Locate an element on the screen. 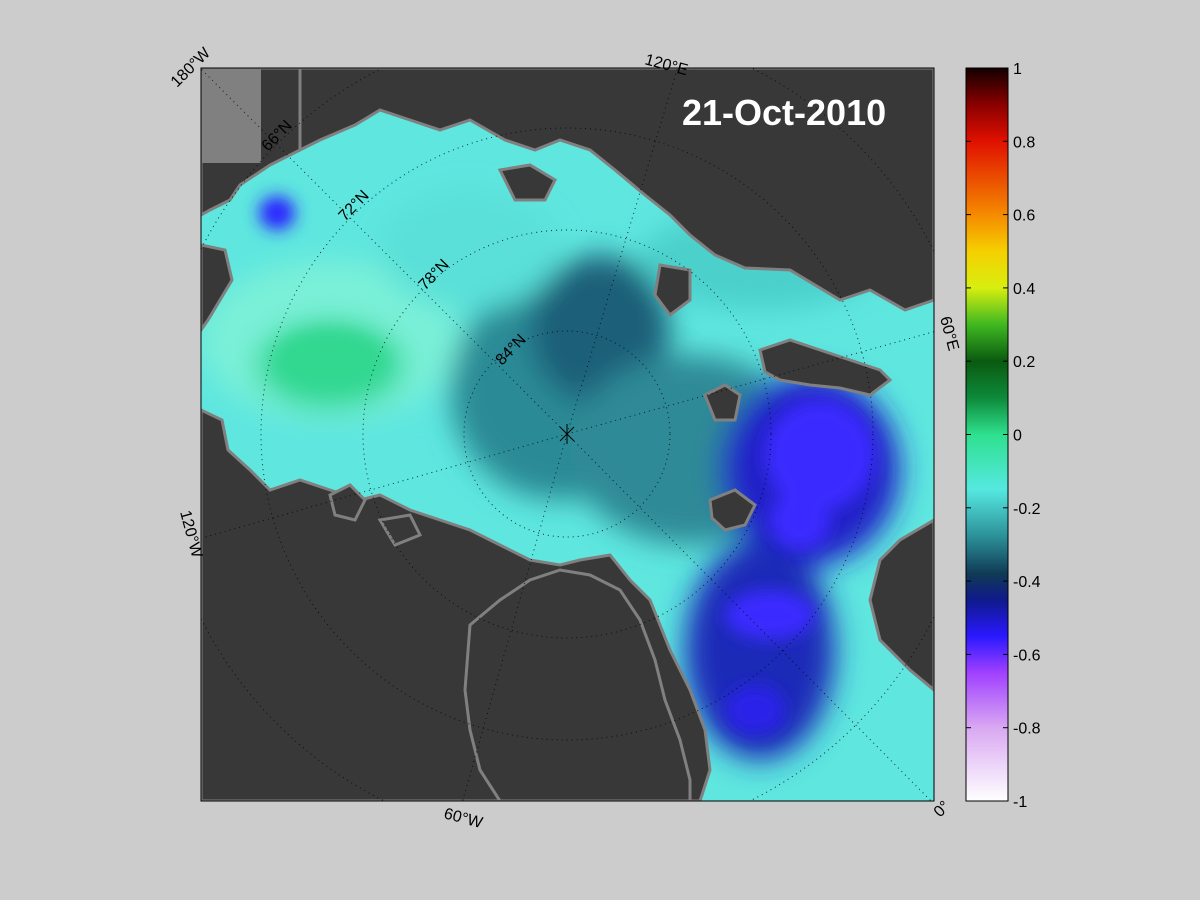  colorbar-tick-label: 0.4 is located at coordinates (1024, 289).